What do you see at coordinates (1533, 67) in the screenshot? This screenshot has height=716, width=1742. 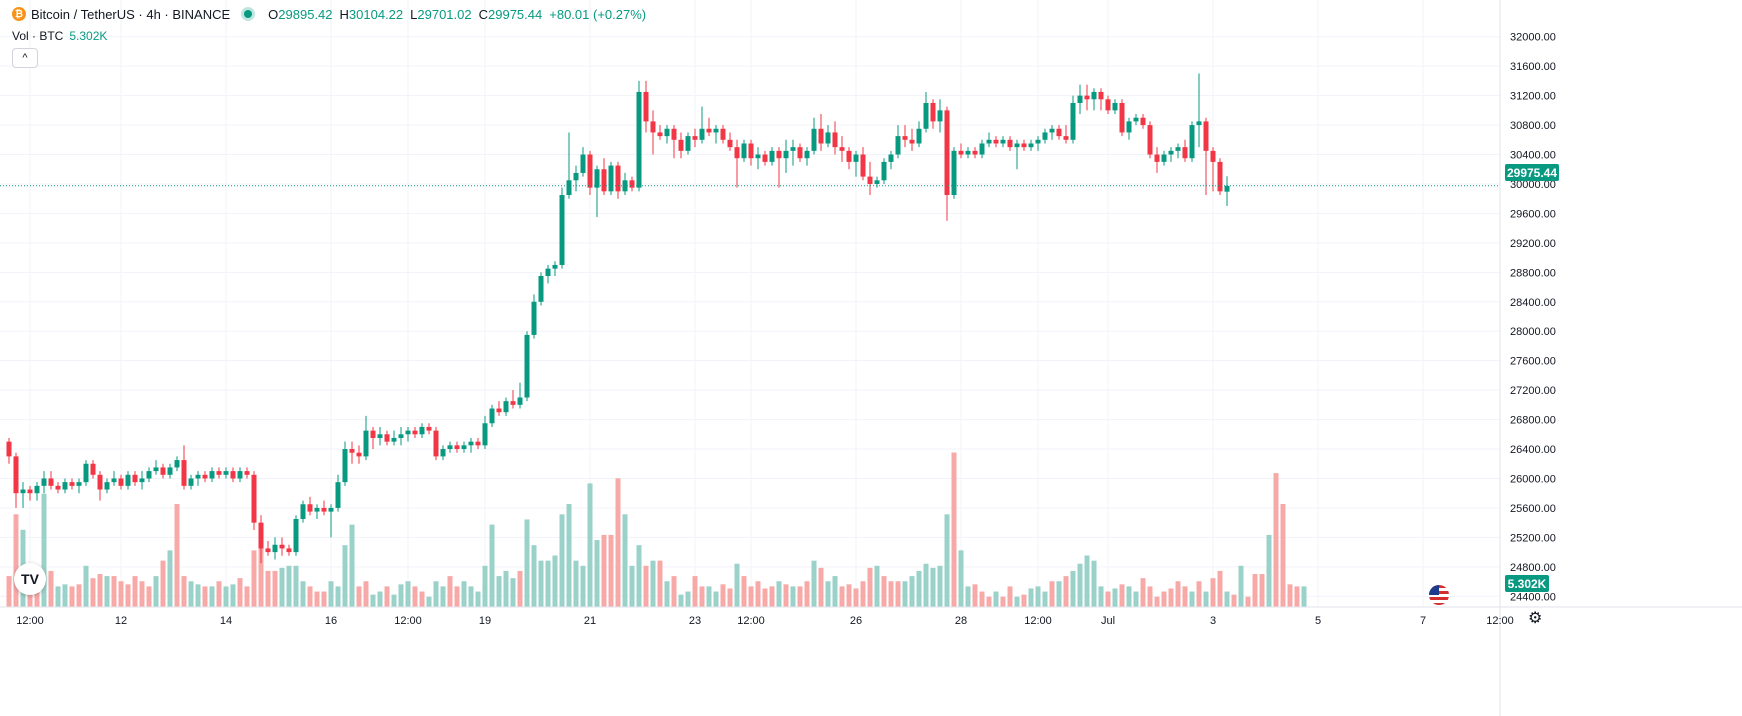 I see `price-tick-label: 31600.00` at bounding box center [1533, 67].